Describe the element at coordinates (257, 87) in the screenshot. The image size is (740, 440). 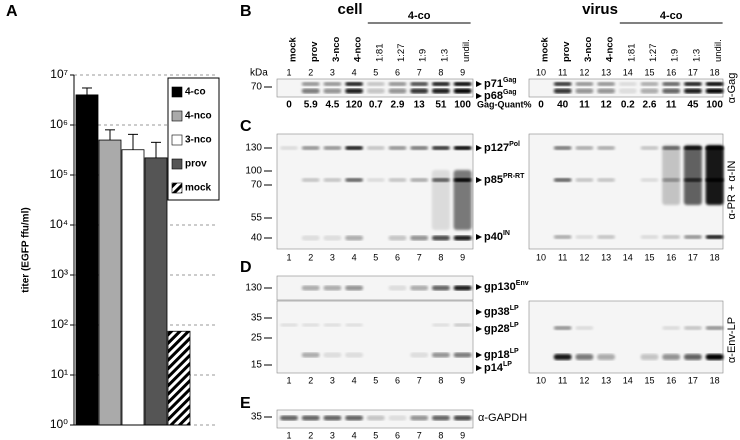
I see `kda-marker: 70` at that location.